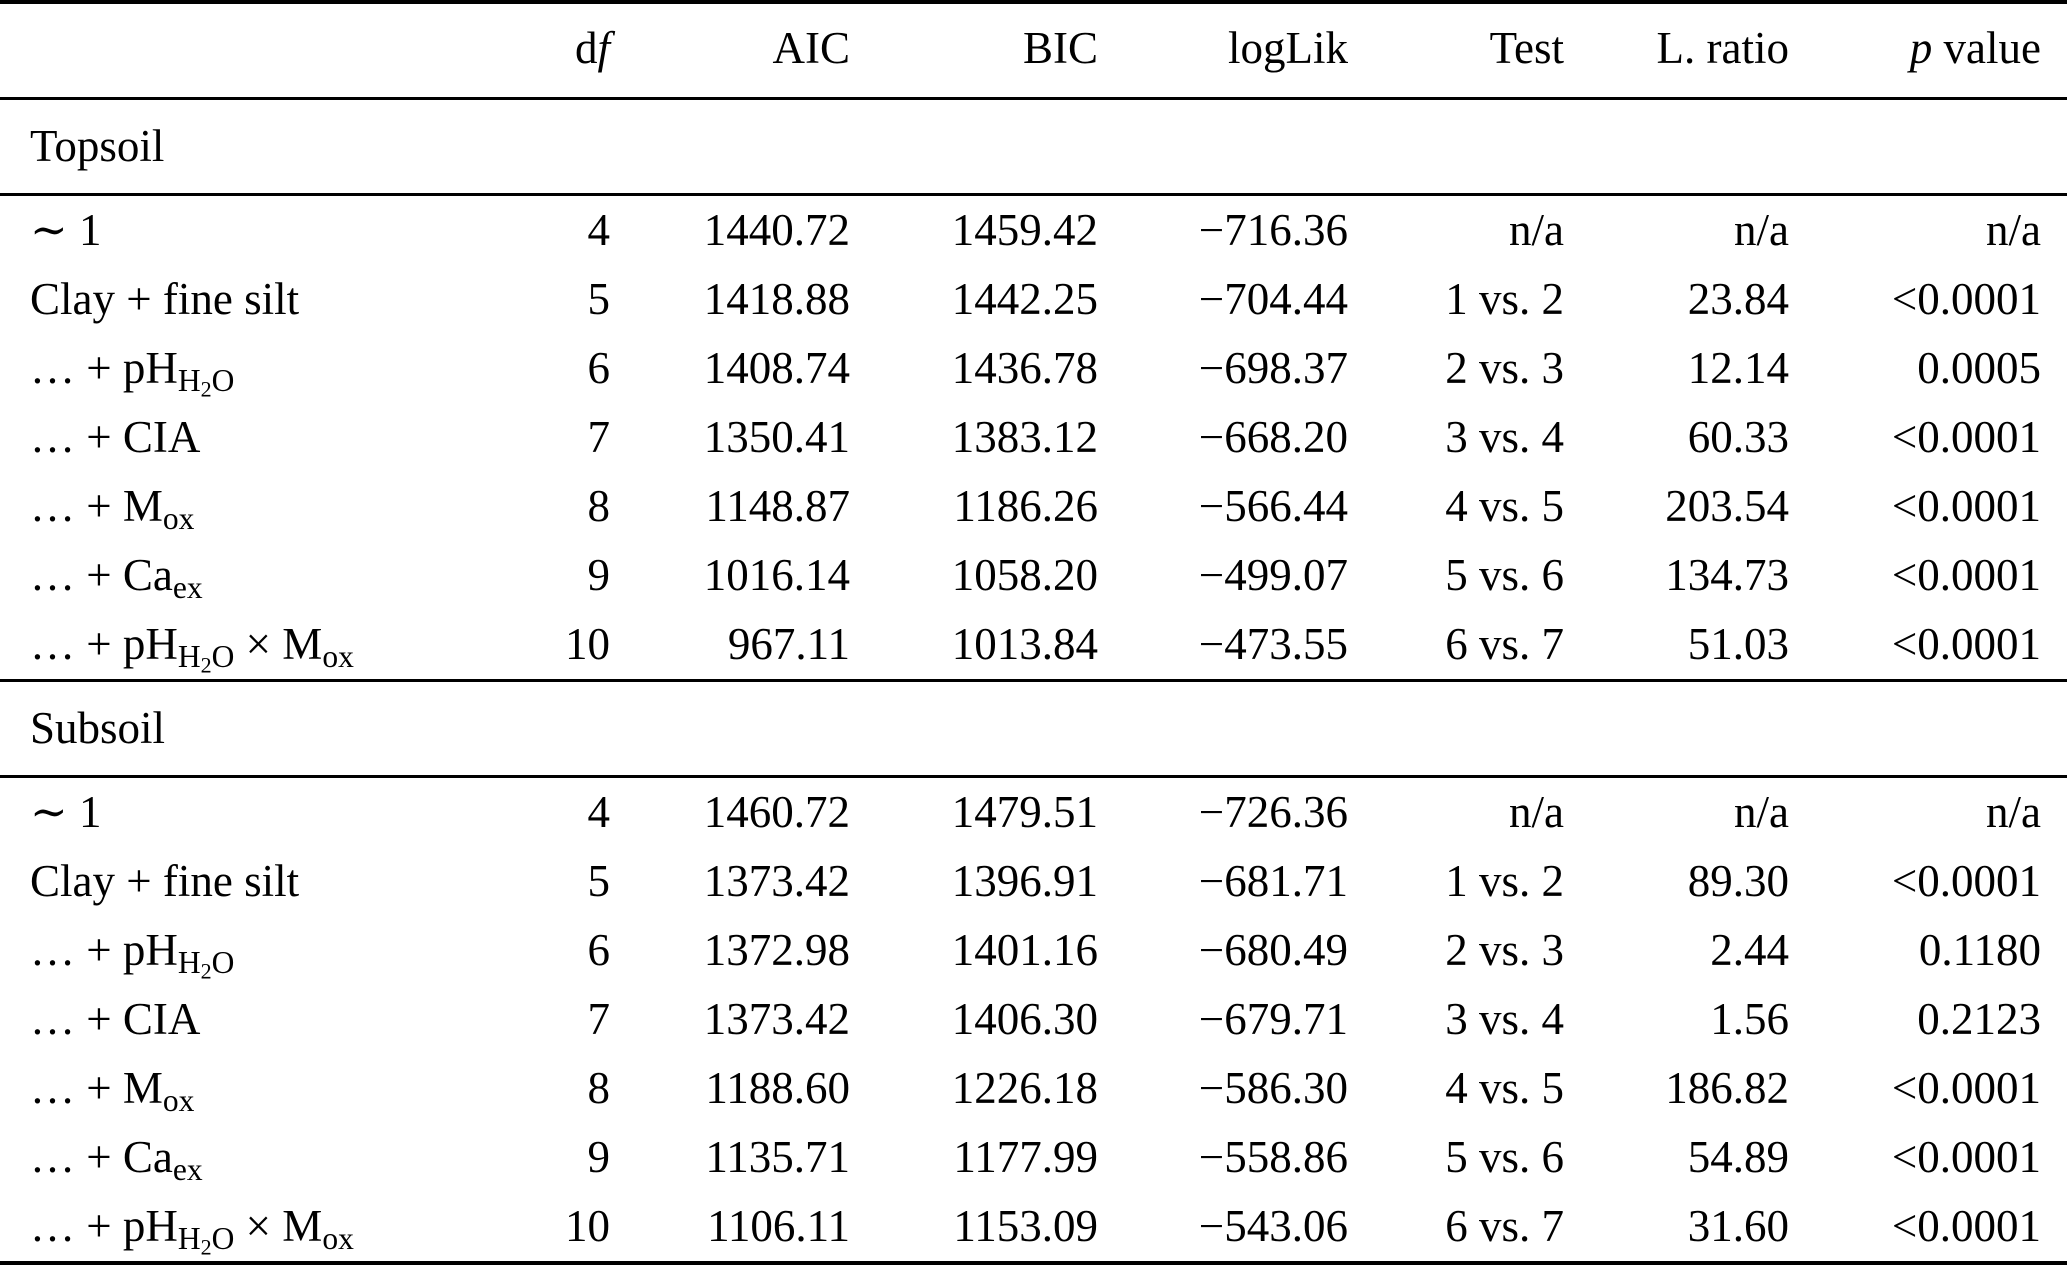  What do you see at coordinates (1738, 368) in the screenshot?
I see `cell-lratio: 12.14` at bounding box center [1738, 368].